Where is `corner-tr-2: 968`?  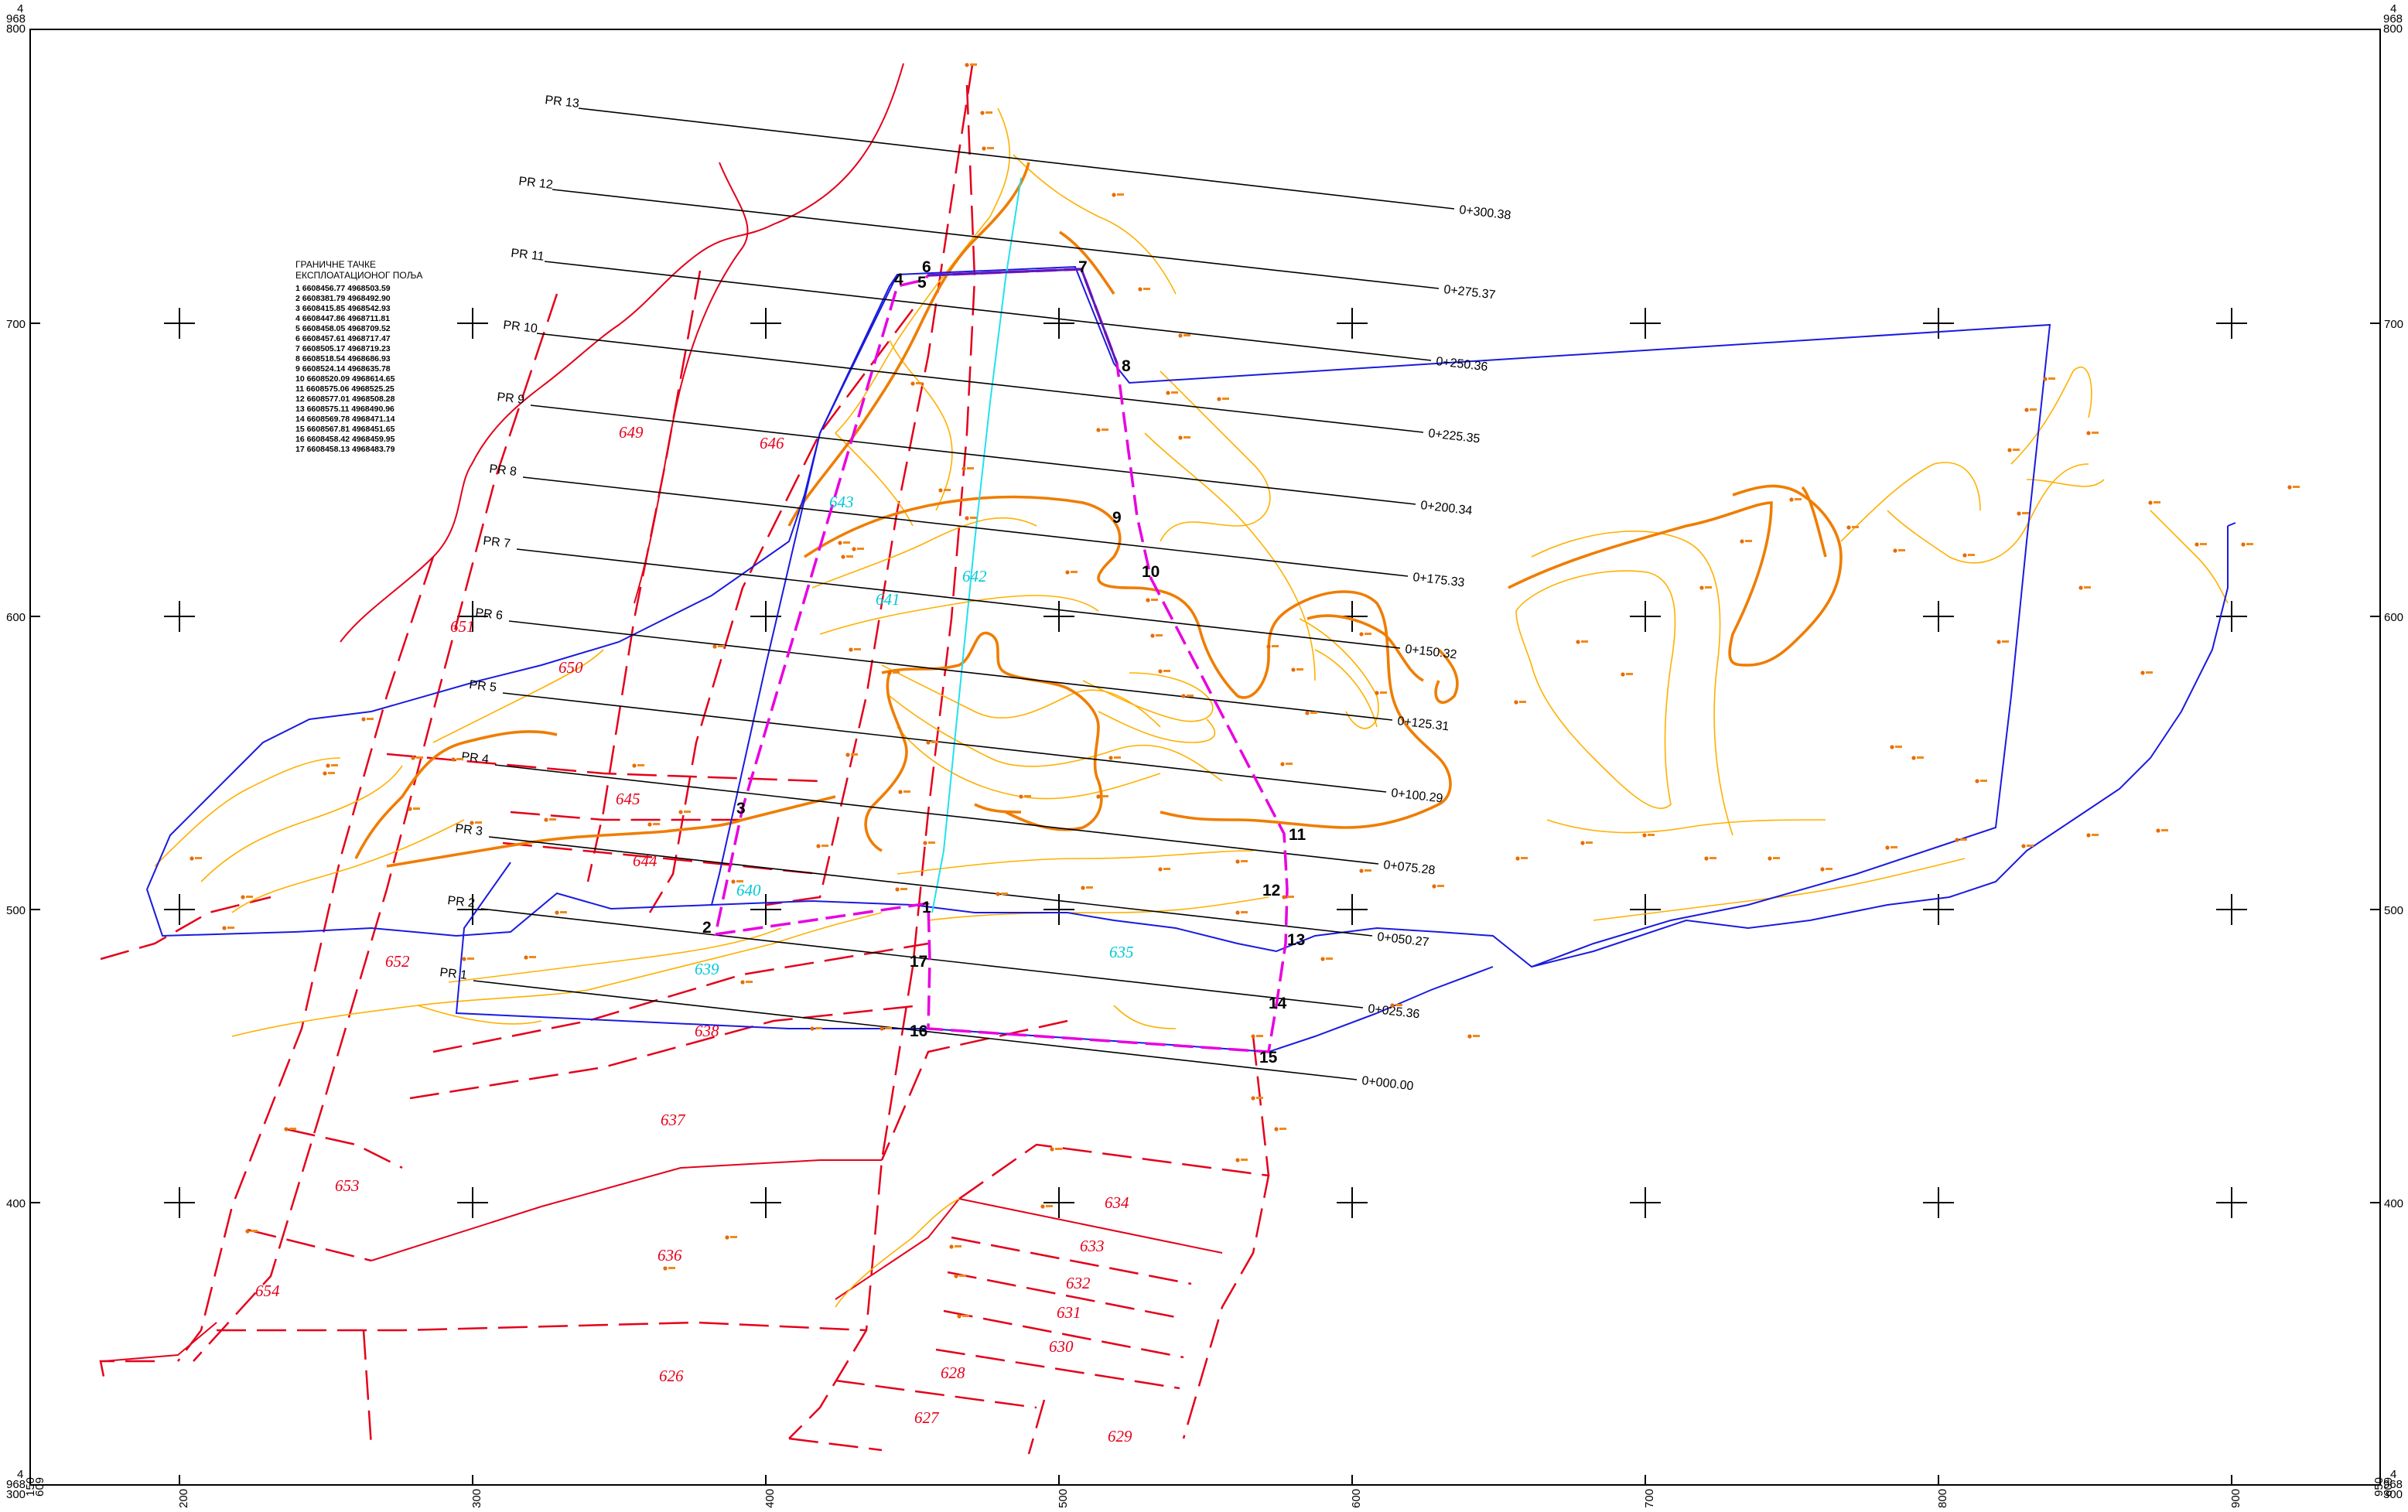 corner-tr-2: 968 is located at coordinates (2393, 19).